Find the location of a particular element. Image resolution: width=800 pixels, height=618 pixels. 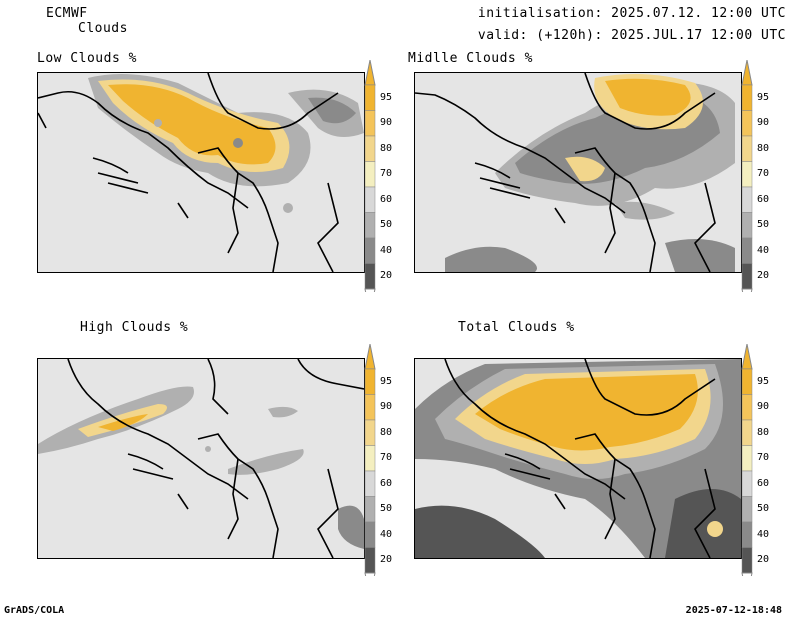

colorbar-high: 95 90 80 70 60 50 40 20 is located at coordinates (392, 460).